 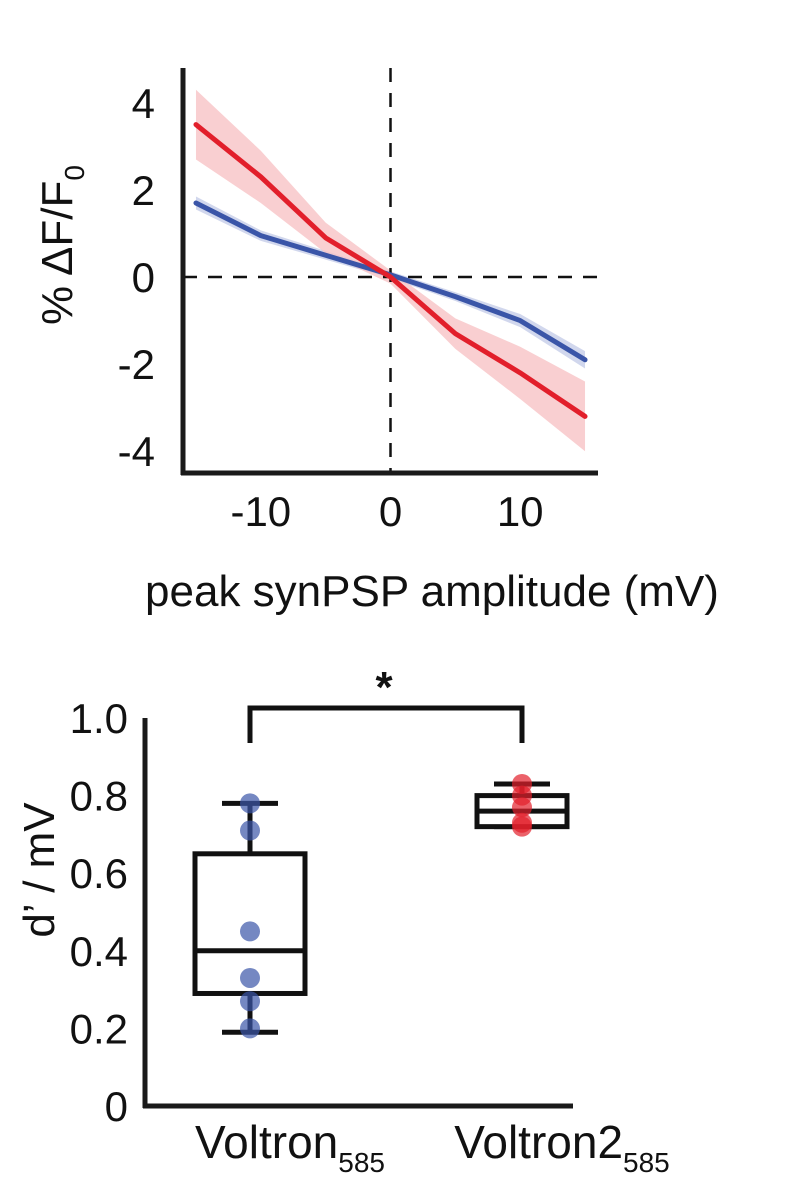 What do you see at coordinates (99, 1028) in the screenshot?
I see `y-tick-label: 0.2` at bounding box center [99, 1028].